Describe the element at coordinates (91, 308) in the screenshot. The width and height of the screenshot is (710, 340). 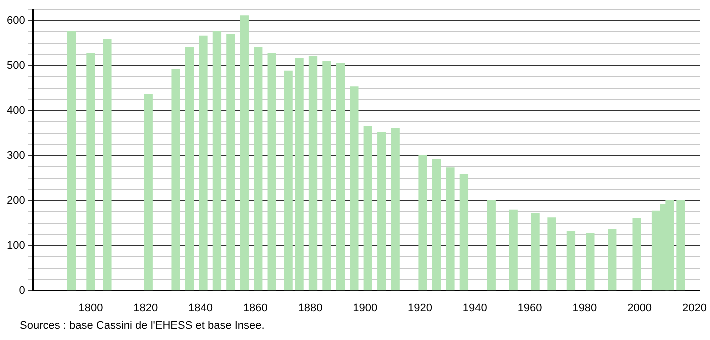
I see `x-tick-label: 1800` at that location.